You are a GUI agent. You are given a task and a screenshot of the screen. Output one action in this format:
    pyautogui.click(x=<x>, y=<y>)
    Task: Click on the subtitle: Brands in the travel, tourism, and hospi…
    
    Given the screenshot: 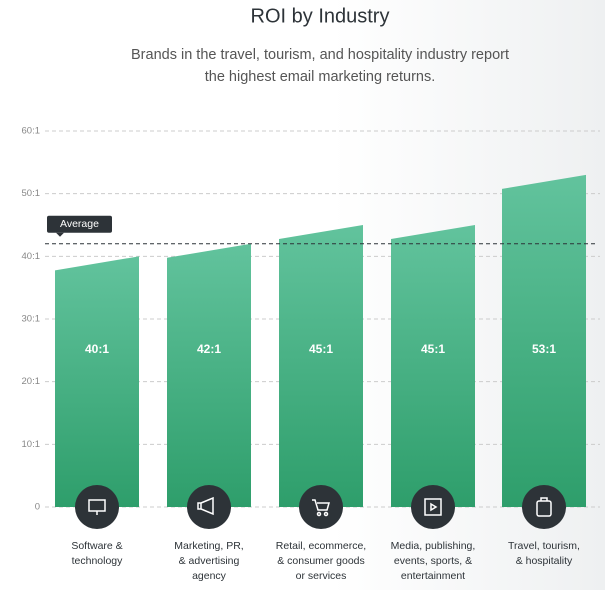 What is the action you would take?
    pyautogui.click(x=320, y=55)
    